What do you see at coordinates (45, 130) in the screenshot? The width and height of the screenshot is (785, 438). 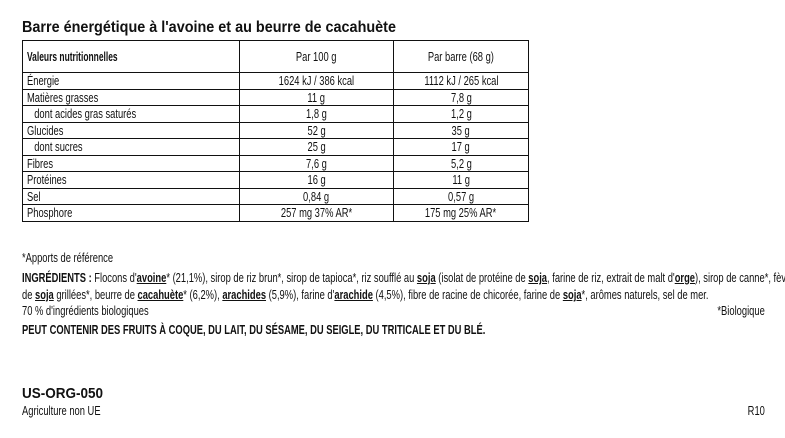 I see `nutrient-name: Glucides` at bounding box center [45, 130].